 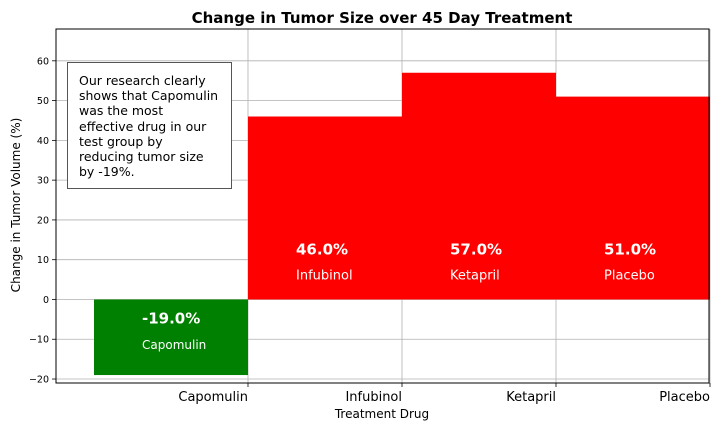 What do you see at coordinates (43, 220) in the screenshot?
I see `y-tick-label: 20` at bounding box center [43, 220].